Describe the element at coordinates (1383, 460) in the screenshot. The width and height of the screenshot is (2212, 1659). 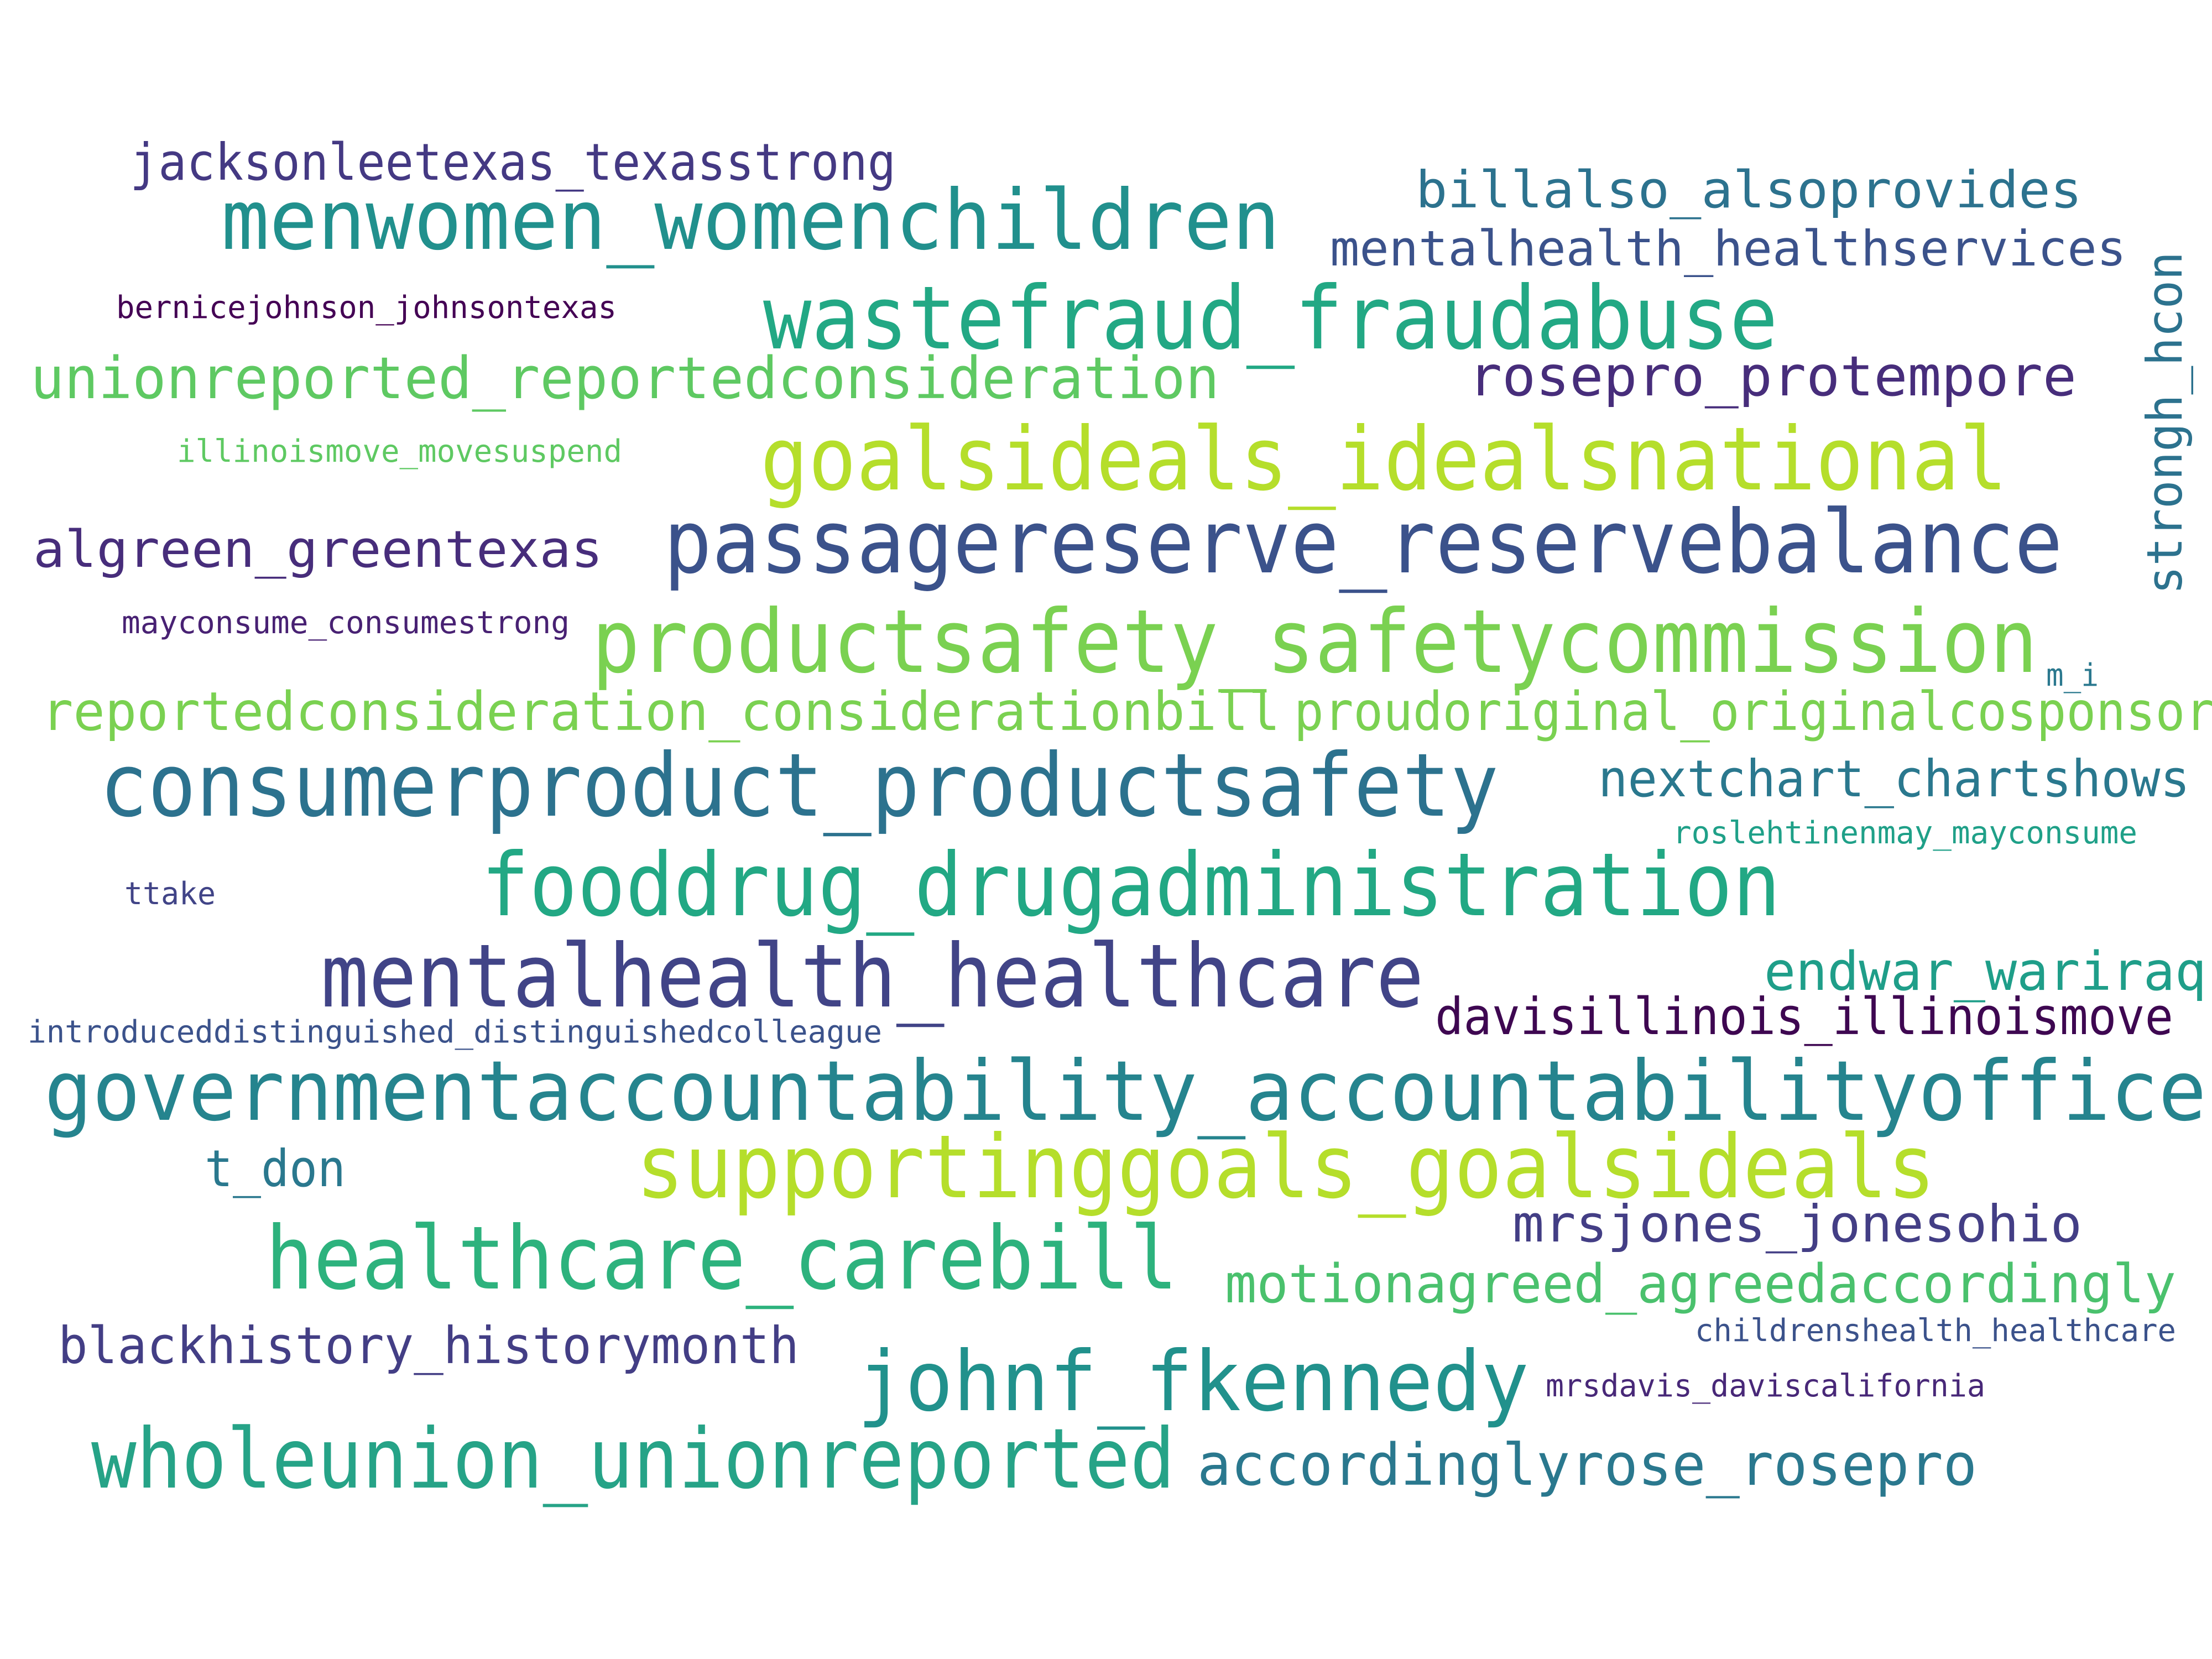
I see `cloud-word: goalsideals_idealsnational` at that location.